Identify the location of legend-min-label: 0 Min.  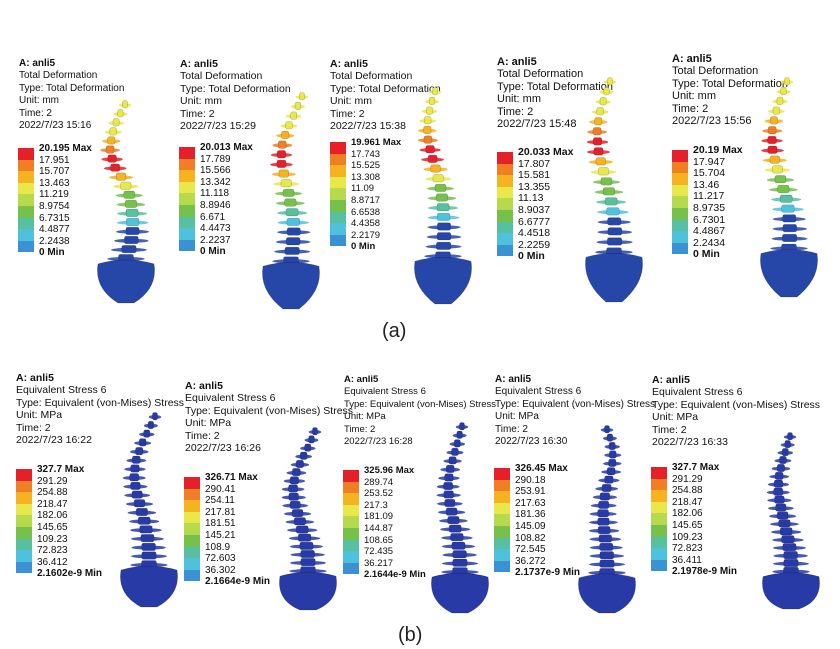
(213, 252).